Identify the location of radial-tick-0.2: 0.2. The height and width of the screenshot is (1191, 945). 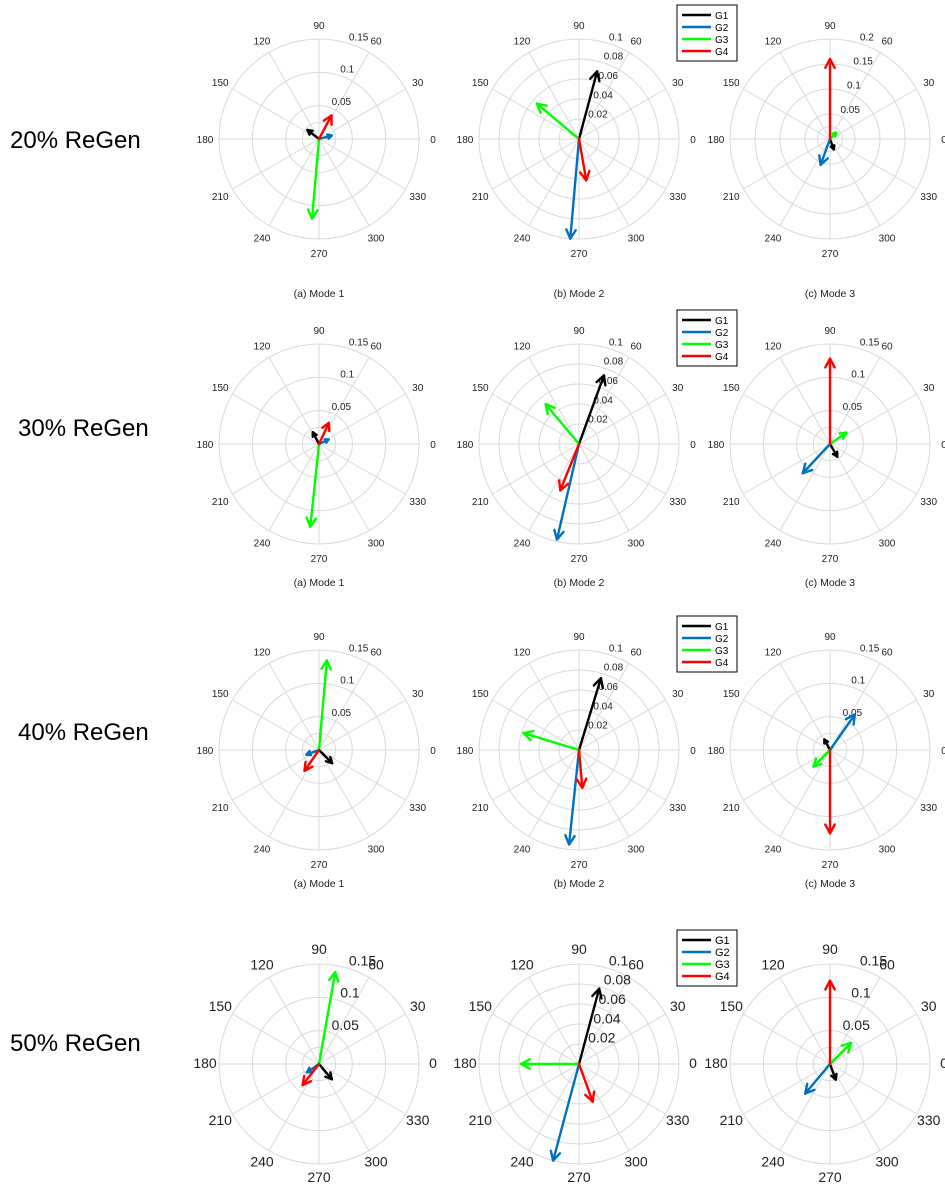
(867, 37).